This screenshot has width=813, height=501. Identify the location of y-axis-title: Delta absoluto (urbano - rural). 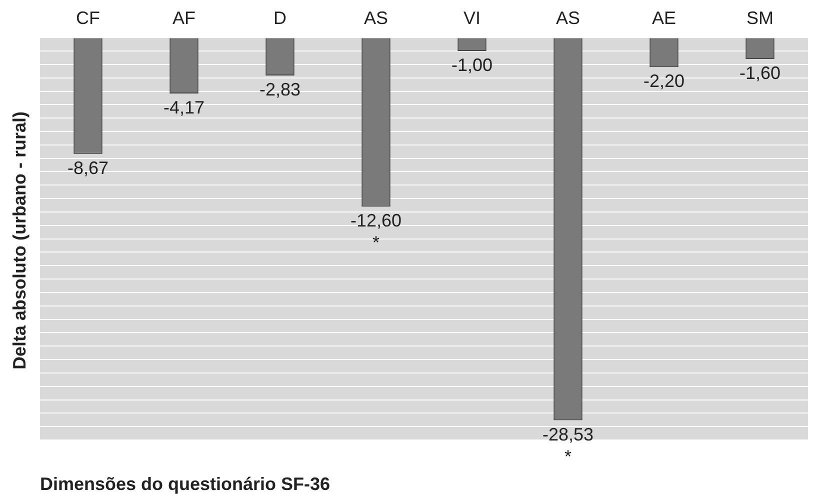
(20, 241).